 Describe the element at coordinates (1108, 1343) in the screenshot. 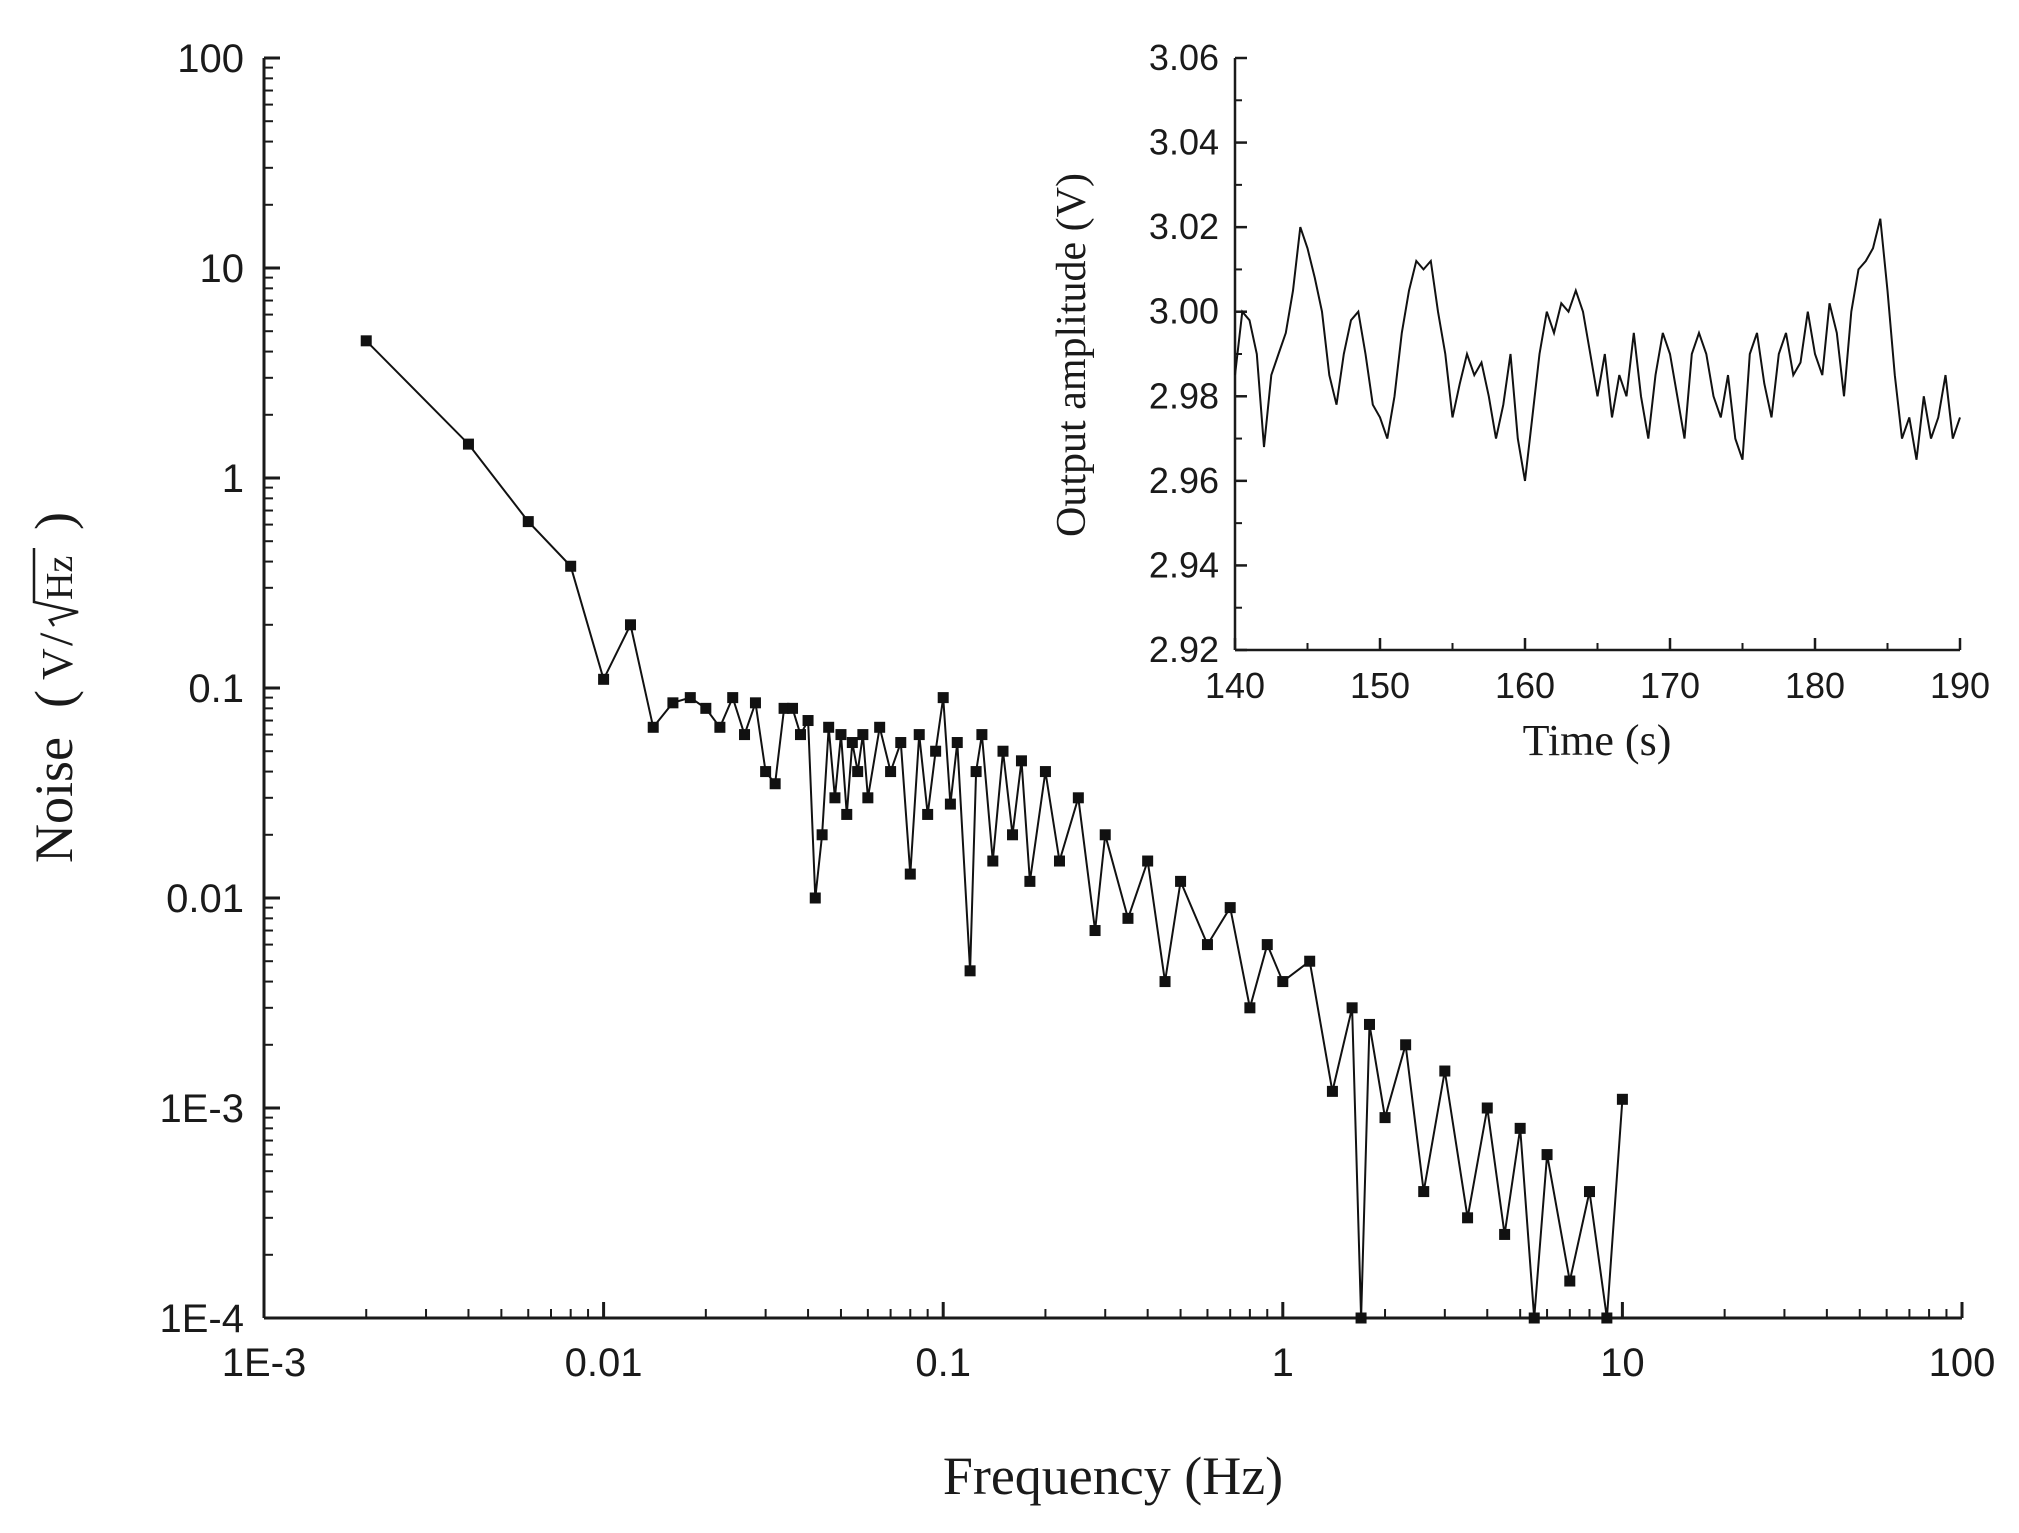

I see `main-x-ticks: 1E-3 0.01 0.1 1 10 100` at that location.